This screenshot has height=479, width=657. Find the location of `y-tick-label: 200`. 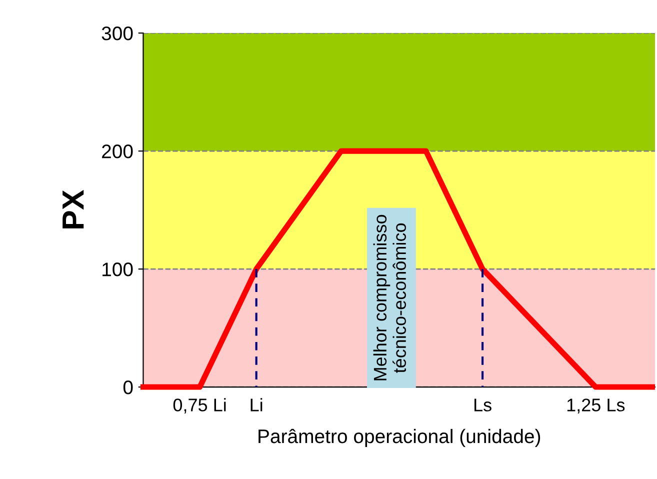

y-tick-label: 200 is located at coordinates (117, 151).